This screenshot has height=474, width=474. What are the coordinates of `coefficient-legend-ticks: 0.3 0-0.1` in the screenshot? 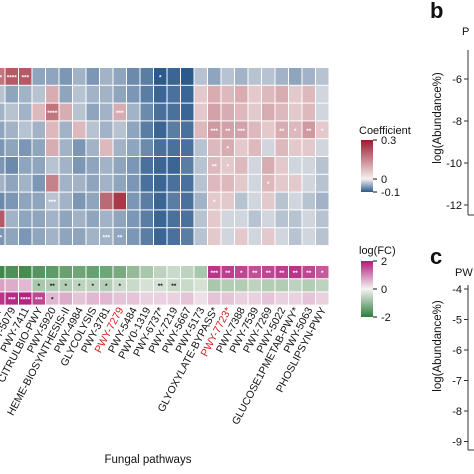 It's located at (386, 167).